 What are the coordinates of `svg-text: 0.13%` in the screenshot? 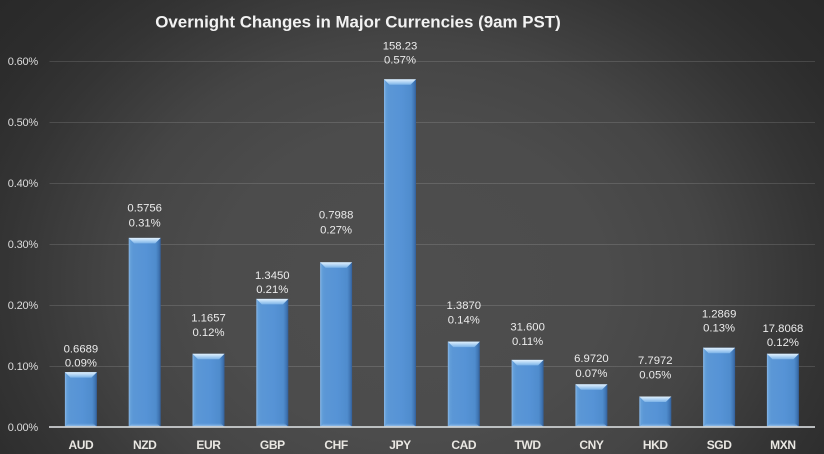 It's located at (719, 329).